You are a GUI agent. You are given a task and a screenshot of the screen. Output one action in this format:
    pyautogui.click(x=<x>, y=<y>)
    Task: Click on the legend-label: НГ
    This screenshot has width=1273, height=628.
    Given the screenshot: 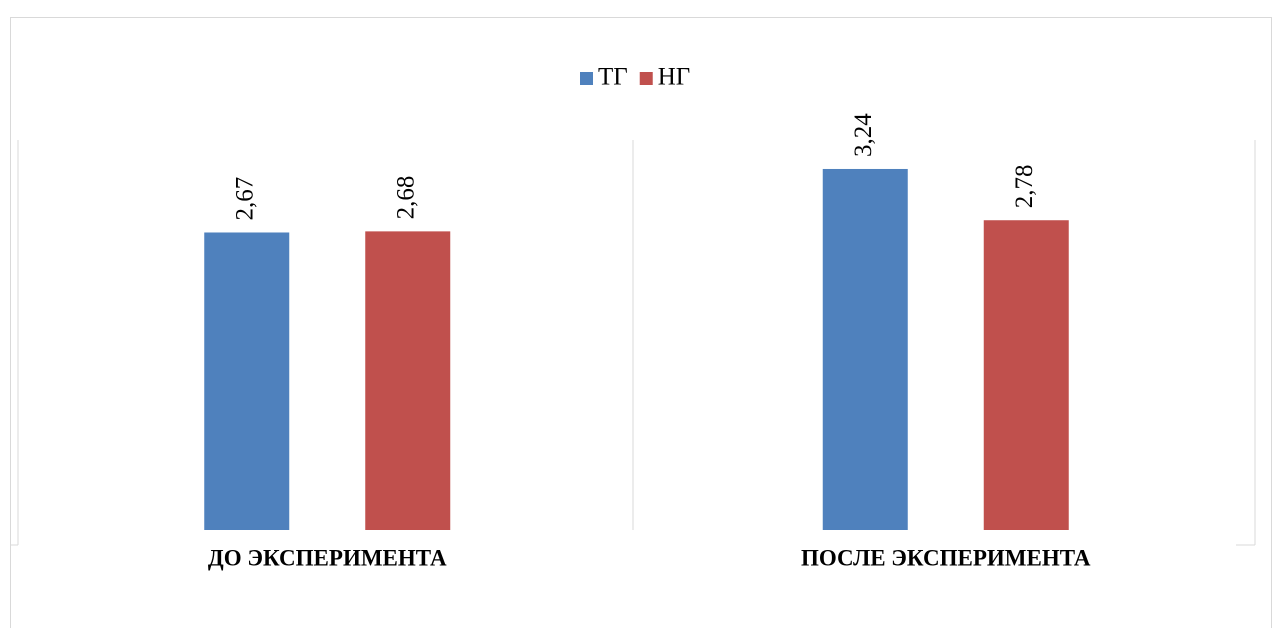 What is the action you would take?
    pyautogui.click(x=674, y=77)
    